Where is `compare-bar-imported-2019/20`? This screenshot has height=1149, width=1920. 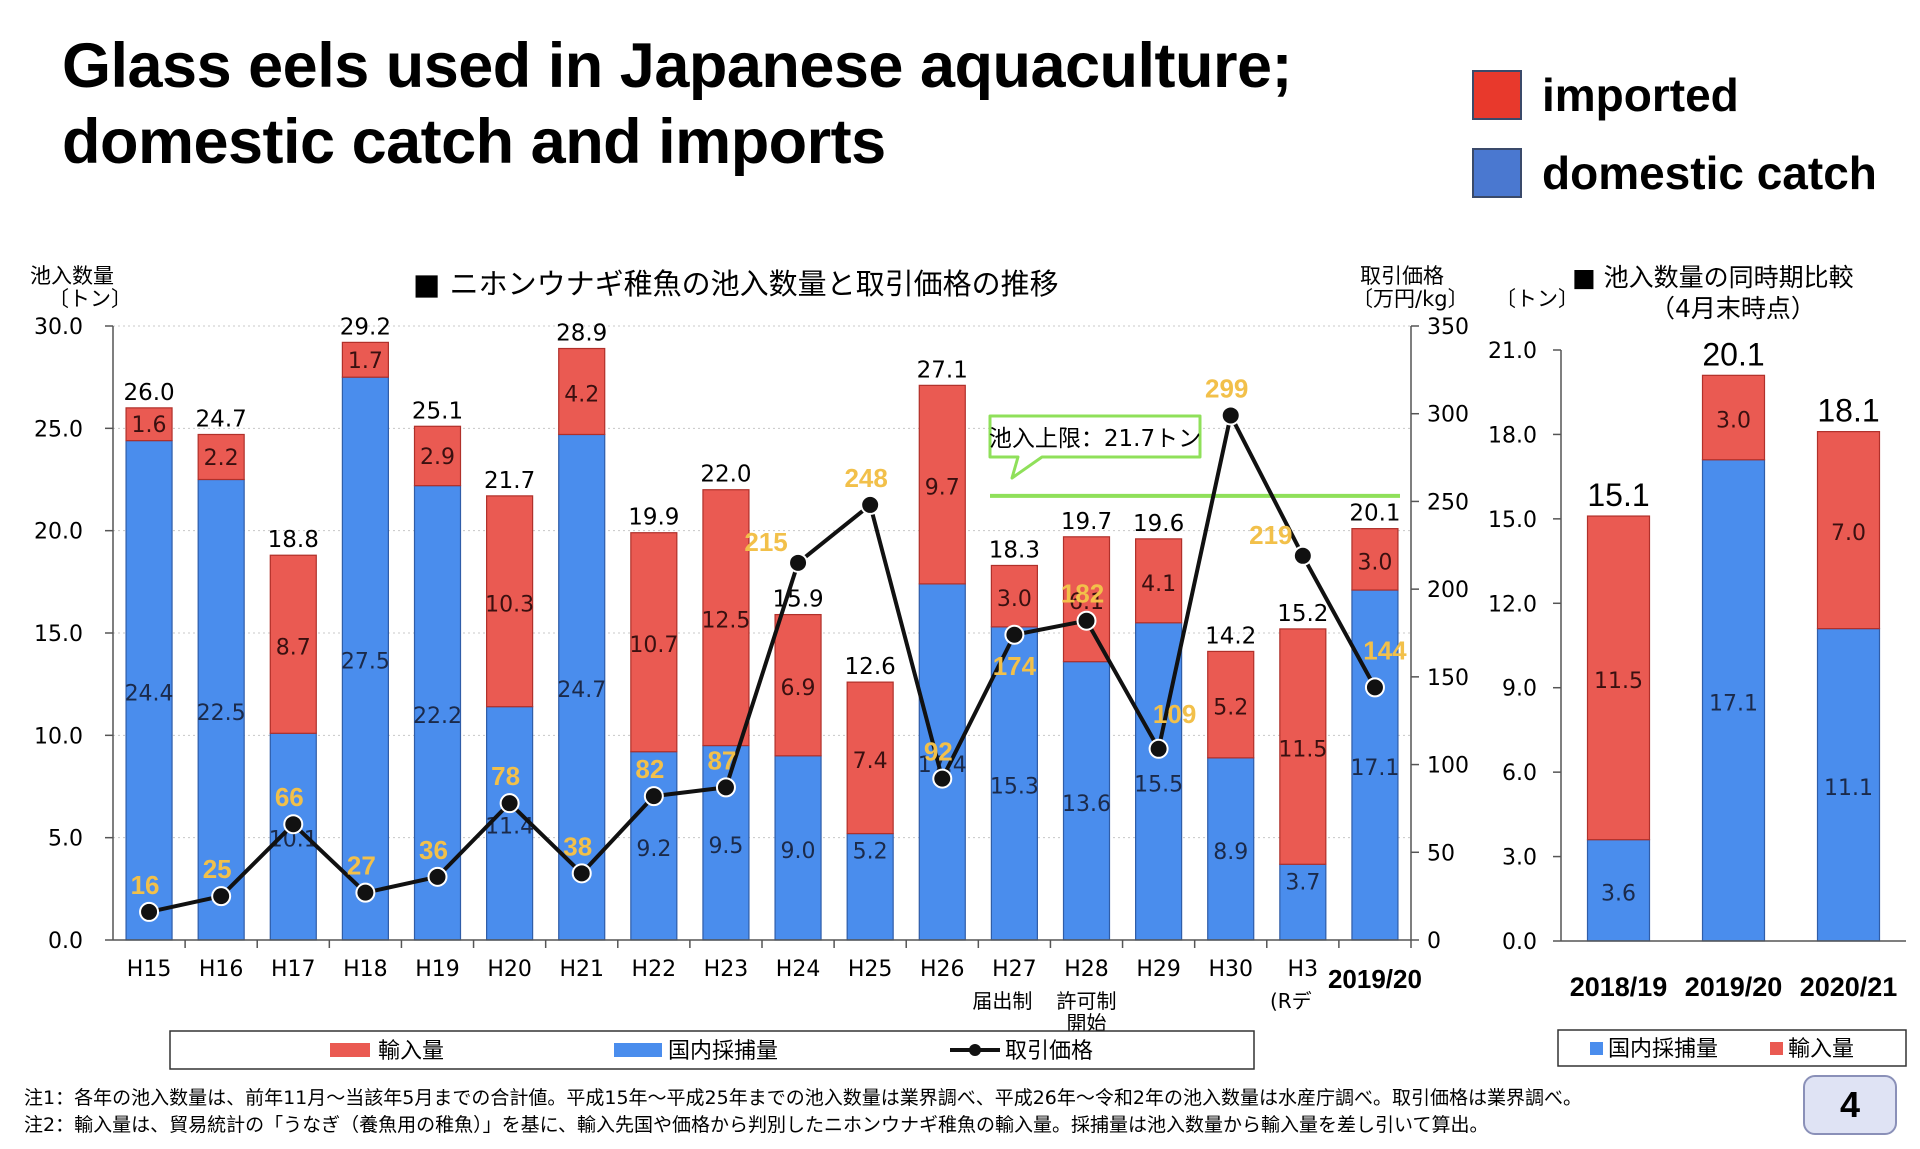
compare-bar-imported-2019/20 is located at coordinates (1733, 417).